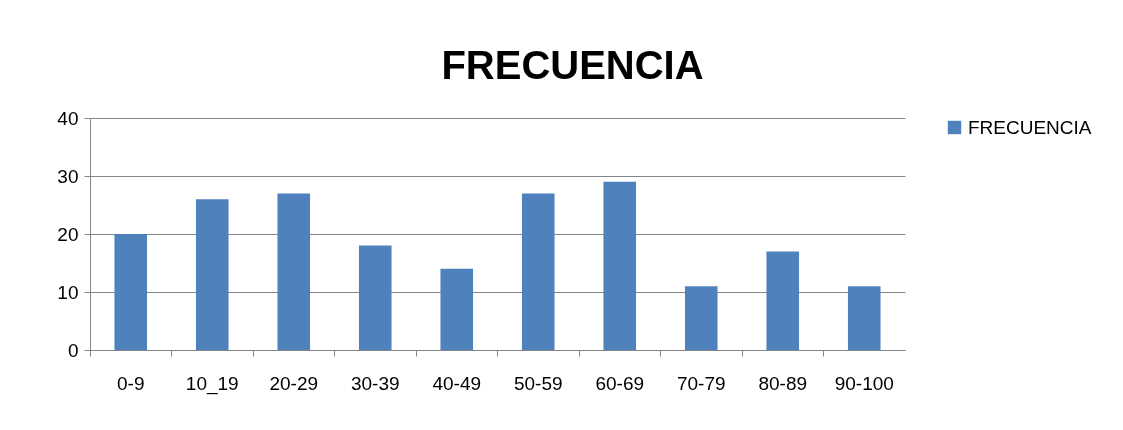  I want to click on y-tick-label: 40, so click(68, 118).